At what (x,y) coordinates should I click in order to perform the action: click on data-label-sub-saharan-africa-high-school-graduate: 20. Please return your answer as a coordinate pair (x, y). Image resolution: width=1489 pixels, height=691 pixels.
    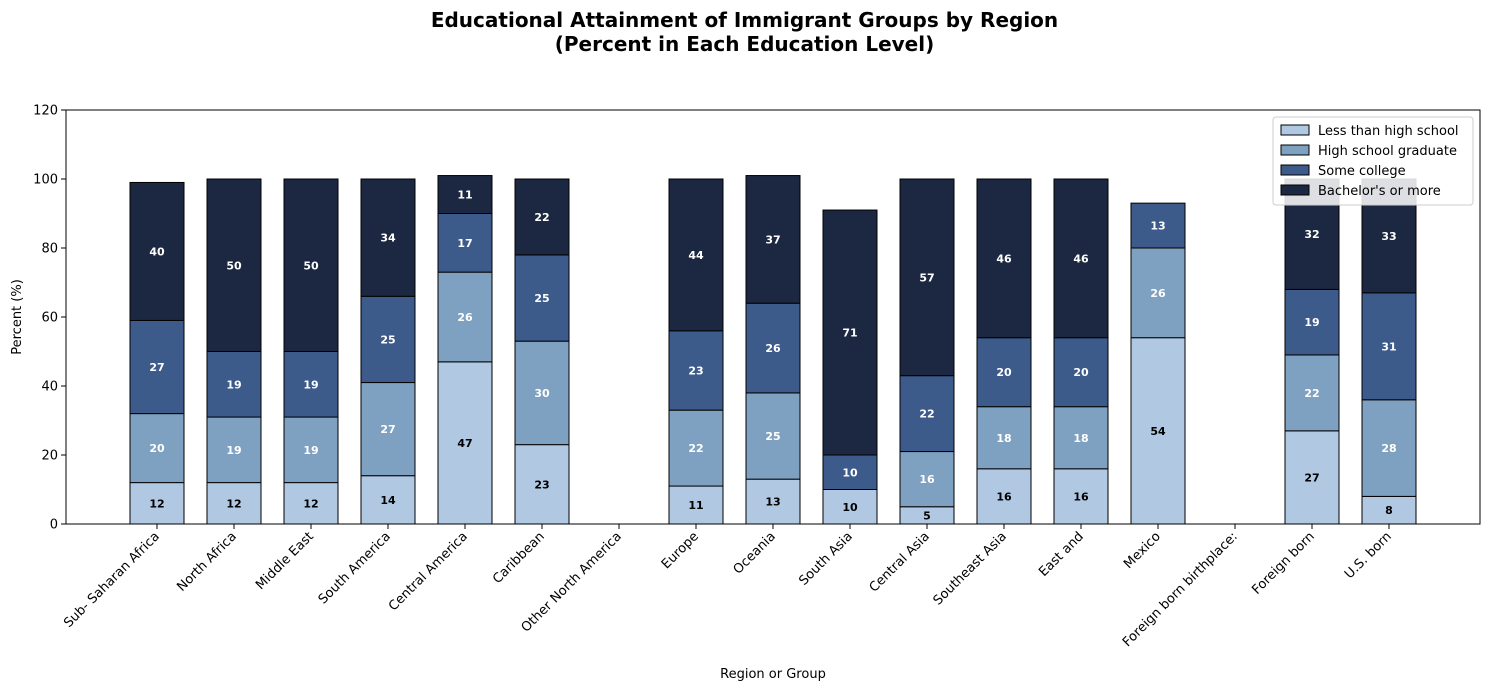
    Looking at the image, I should click on (157, 448).